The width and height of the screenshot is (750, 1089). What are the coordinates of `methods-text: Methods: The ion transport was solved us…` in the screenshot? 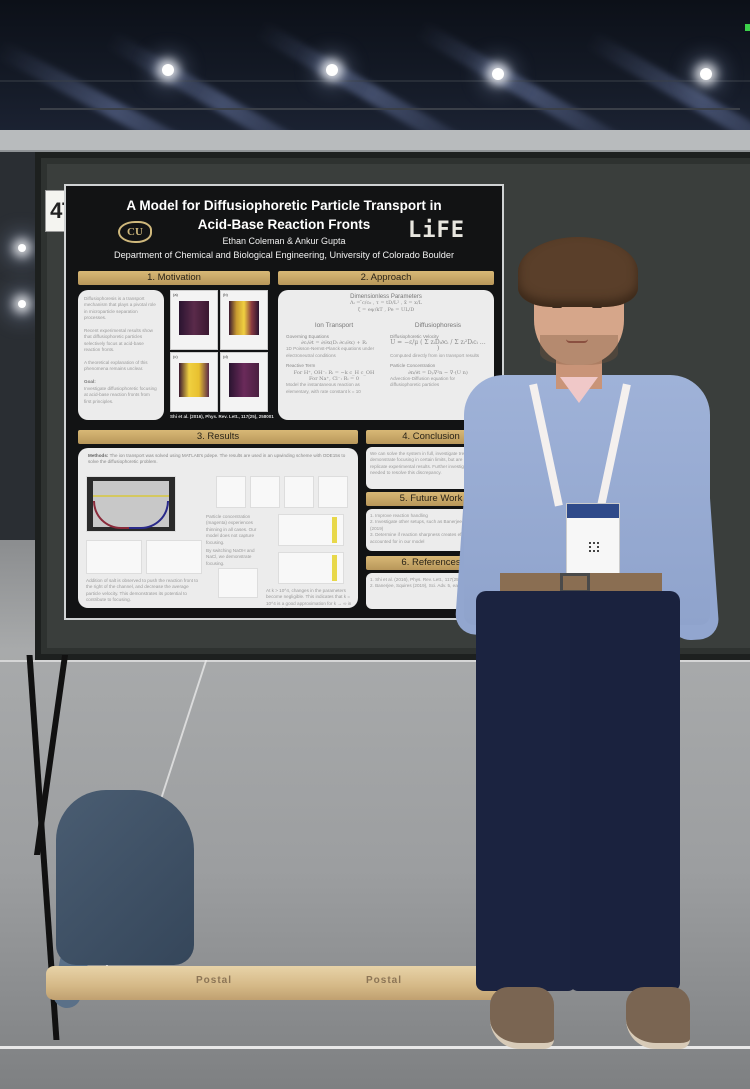 It's located at (218, 459).